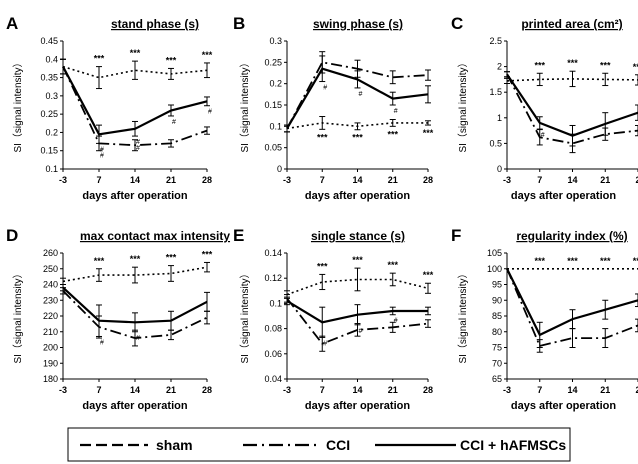 This screenshot has height=464, width=638. Describe the element at coordinates (428, 180) in the screenshot. I see `x-tick-label: 28` at that location.